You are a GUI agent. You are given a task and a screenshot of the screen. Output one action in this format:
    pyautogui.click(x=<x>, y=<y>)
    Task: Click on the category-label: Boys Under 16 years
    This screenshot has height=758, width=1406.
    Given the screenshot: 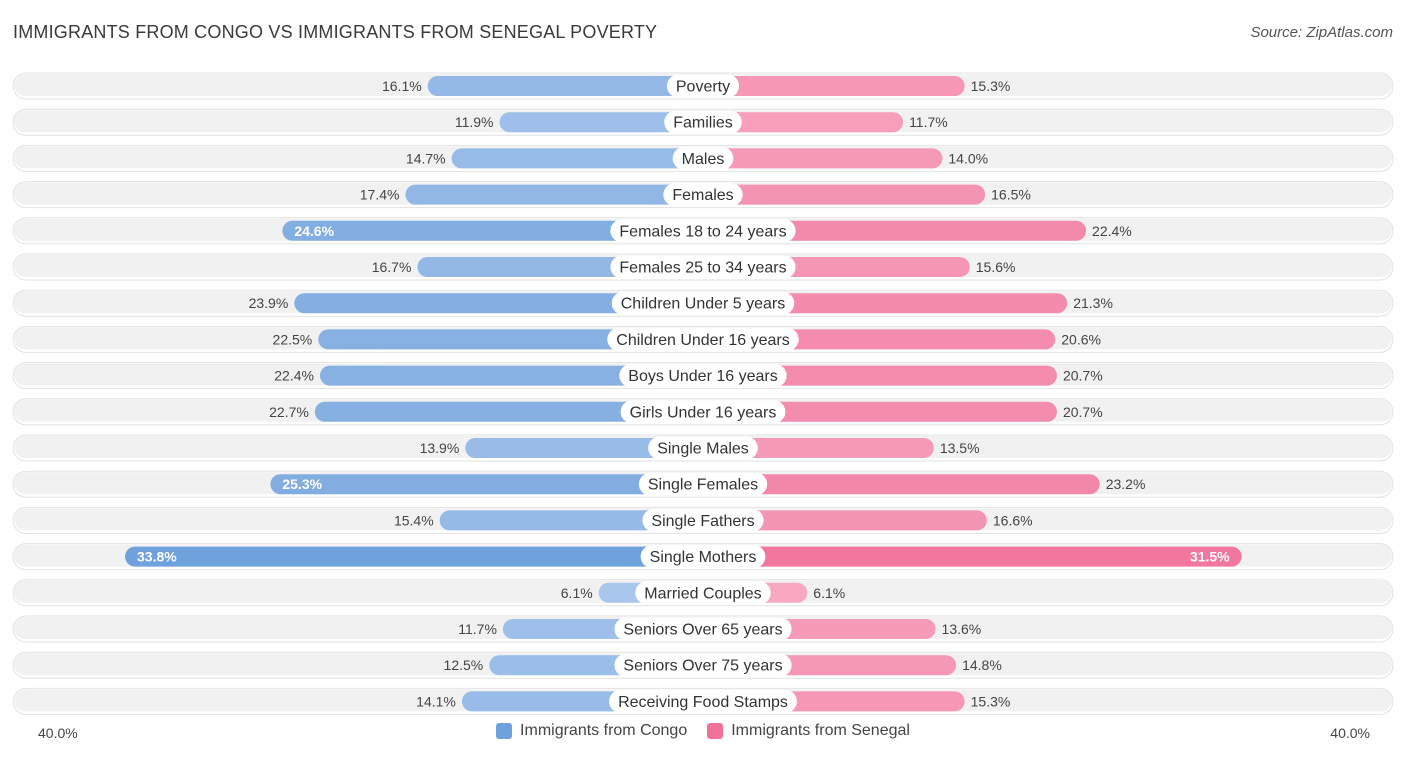 What is the action you would take?
    pyautogui.click(x=702, y=376)
    